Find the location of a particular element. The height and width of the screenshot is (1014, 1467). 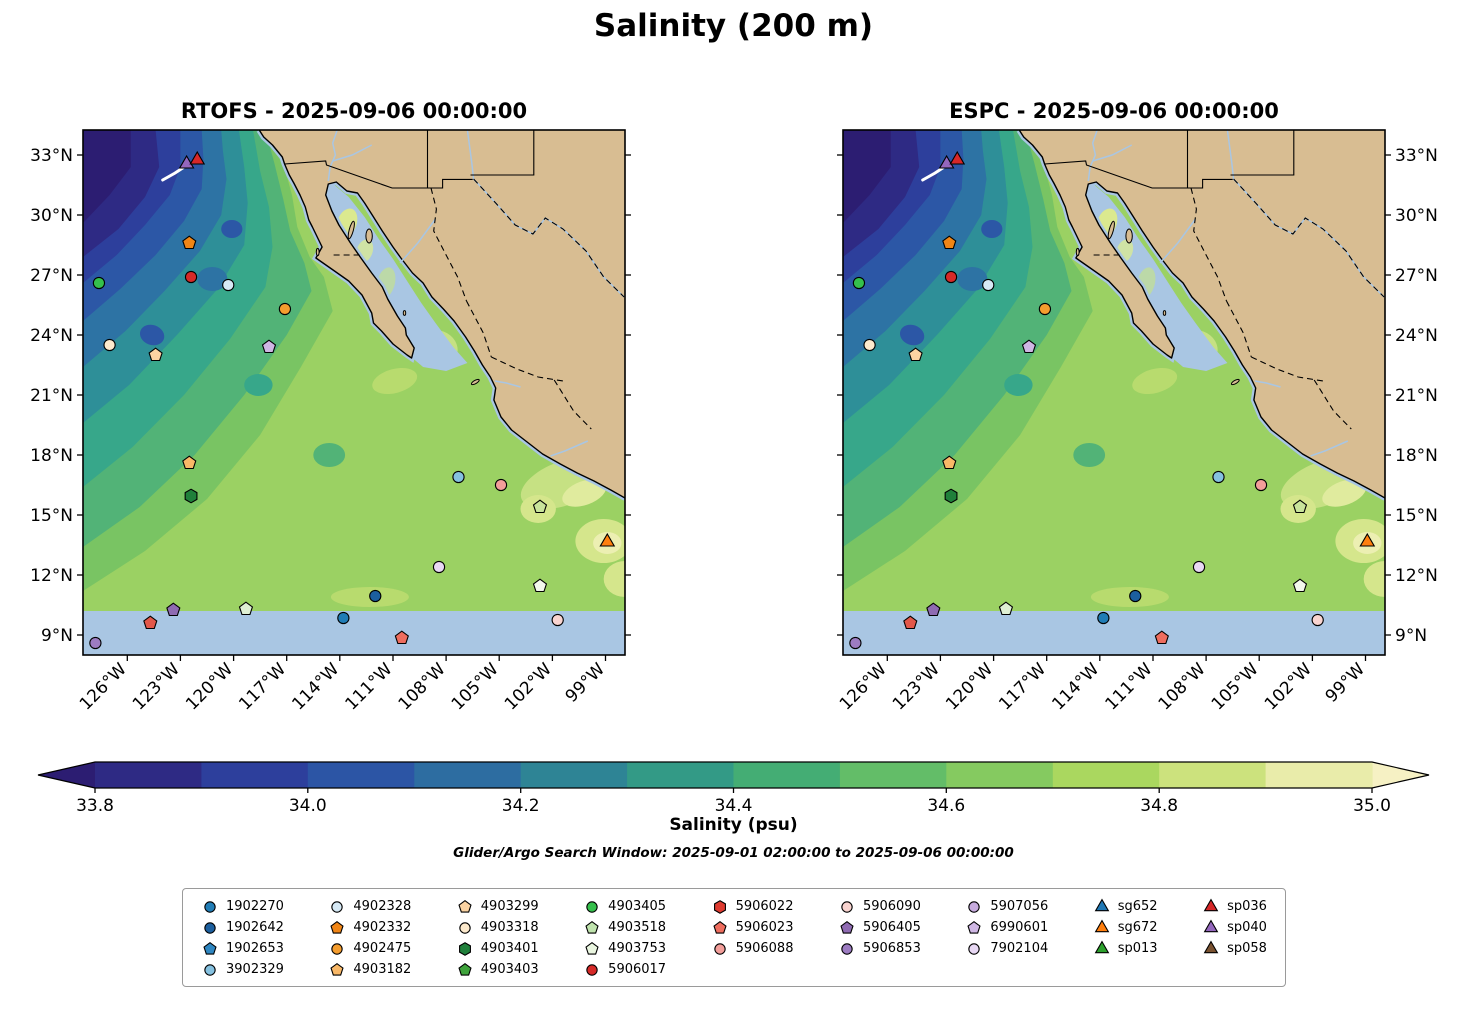

legend-item-label: 4903405 is located at coordinates (637, 906).